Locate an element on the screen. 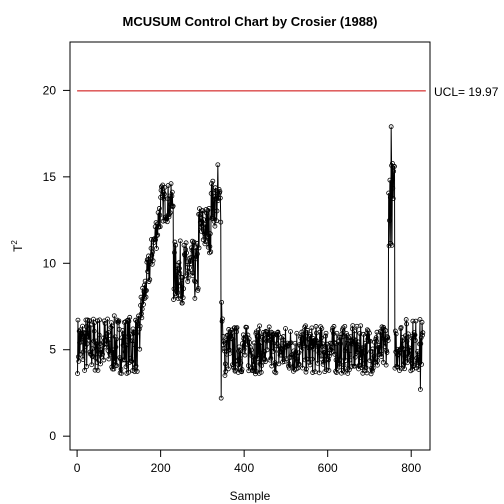 Image resolution: width=504 pixels, height=504 pixels. x-tick-label: 800 is located at coordinates (411, 468).